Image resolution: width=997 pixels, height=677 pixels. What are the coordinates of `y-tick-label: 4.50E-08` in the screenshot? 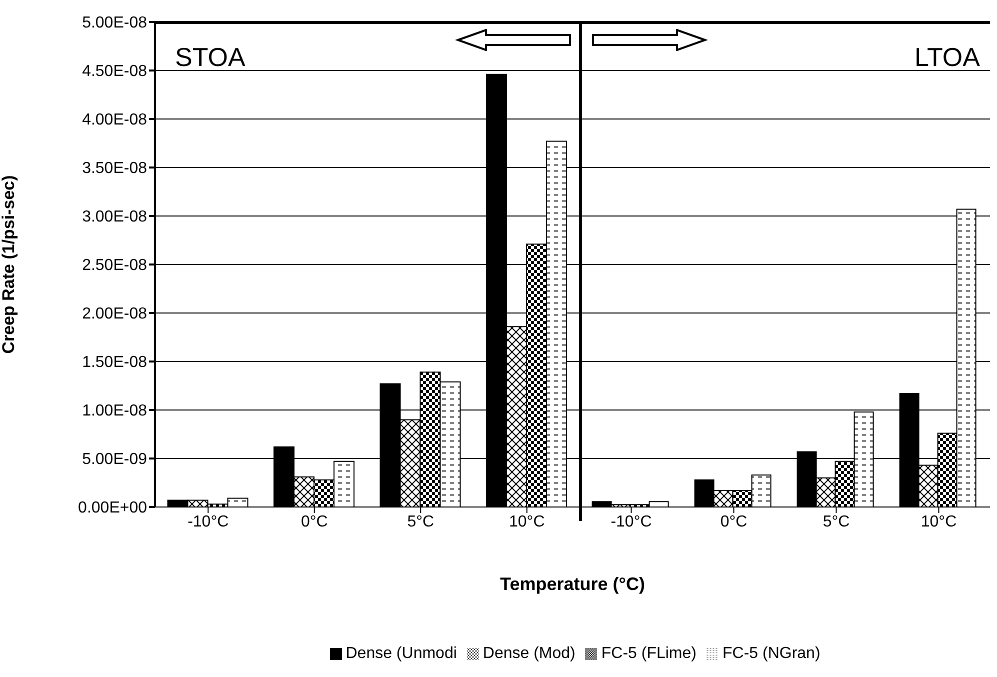 It's located at (115, 71).